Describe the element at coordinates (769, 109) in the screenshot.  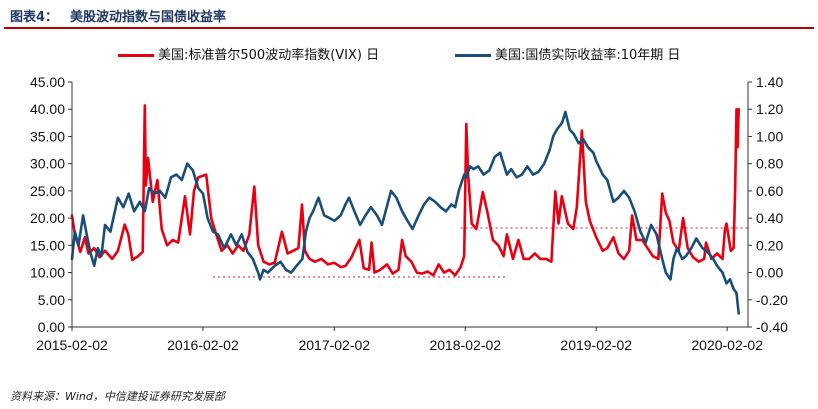
I see `y-right-tick-label: 1.20` at that location.